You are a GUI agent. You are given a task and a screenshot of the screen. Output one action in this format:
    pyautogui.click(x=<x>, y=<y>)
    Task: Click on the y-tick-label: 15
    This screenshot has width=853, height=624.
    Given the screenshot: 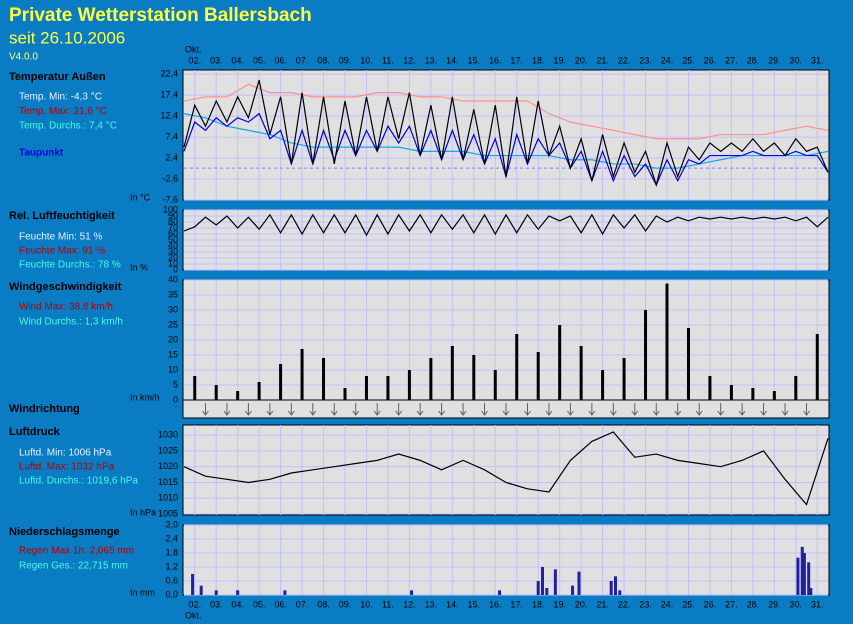 What is the action you would take?
    pyautogui.click(x=173, y=354)
    